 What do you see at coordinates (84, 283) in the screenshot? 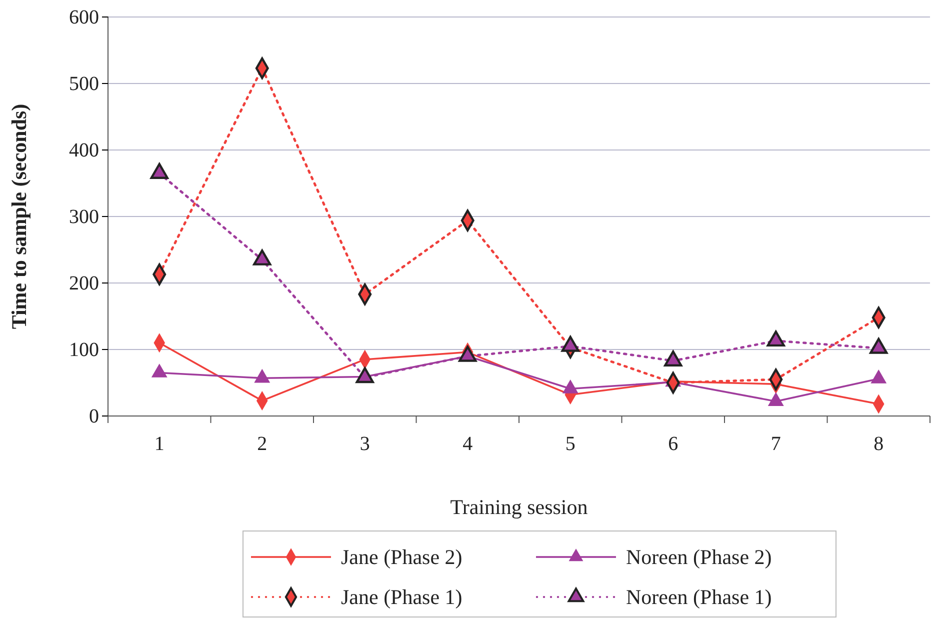
I see `y-tick-label: 200` at bounding box center [84, 283].